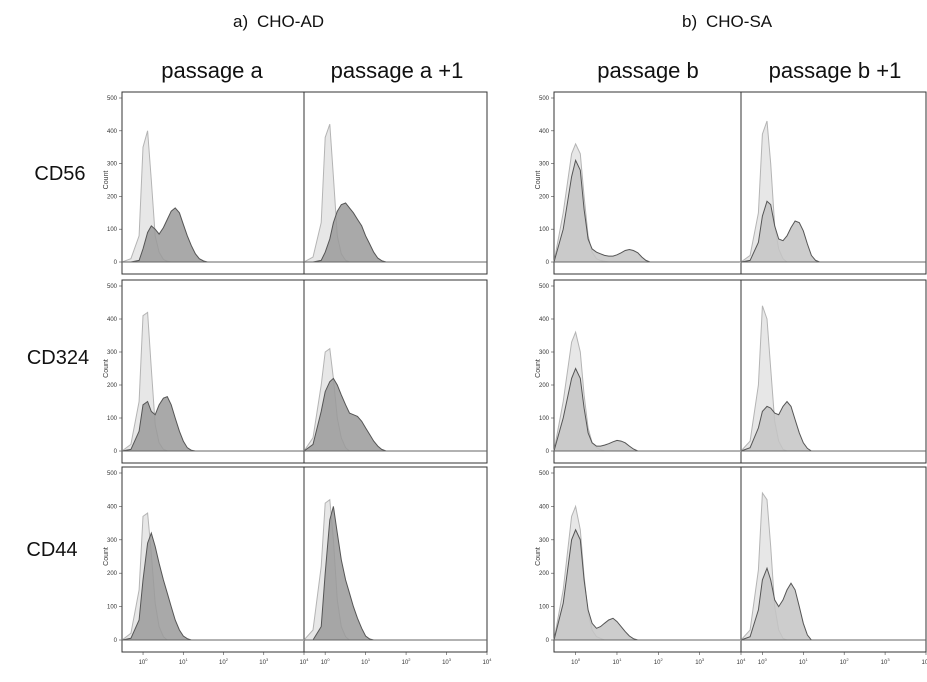 The height and width of the screenshot is (682, 927). What do you see at coordinates (58, 358) in the screenshot?
I see `row-label-cd324: CD324` at bounding box center [58, 358].